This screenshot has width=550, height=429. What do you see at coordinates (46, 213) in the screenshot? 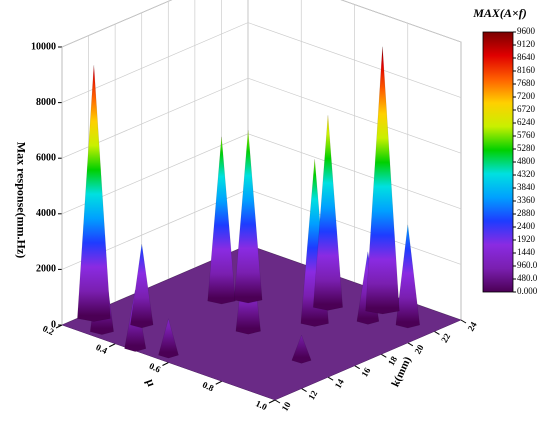
I see `z-tick-label: 4000` at bounding box center [46, 213].